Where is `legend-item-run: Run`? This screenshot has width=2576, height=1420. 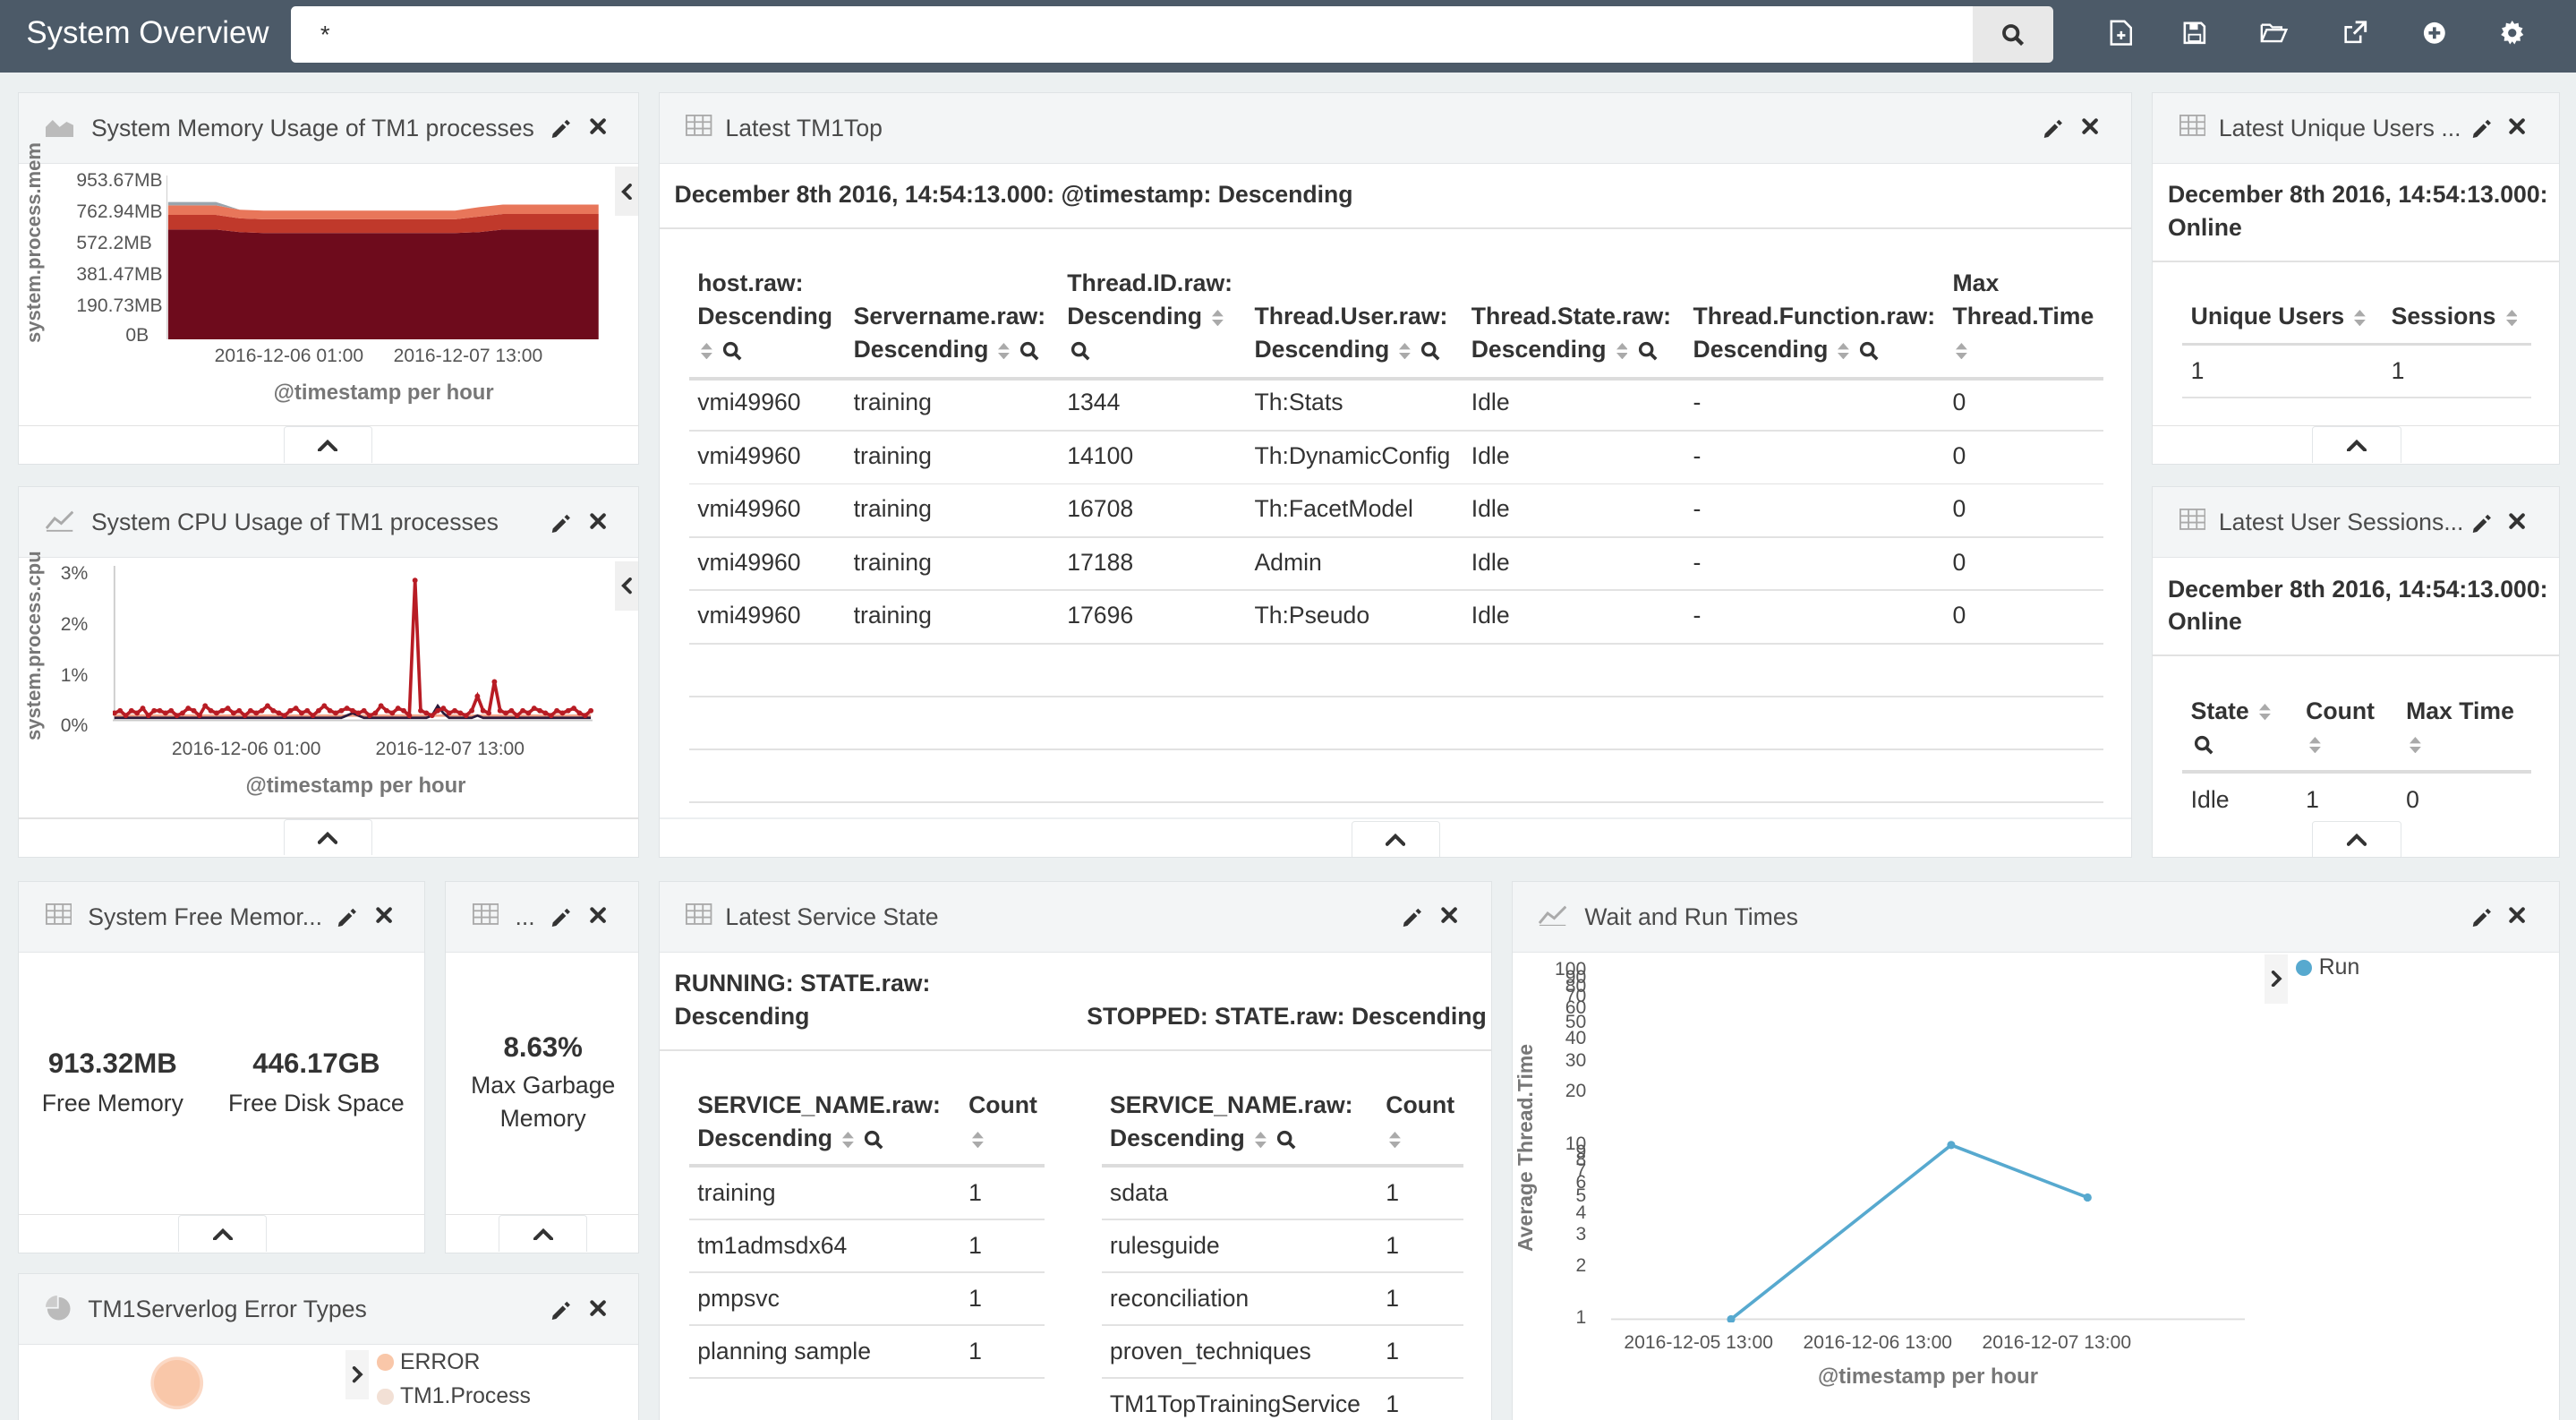
legend-item-run: Run is located at coordinates (2327, 967).